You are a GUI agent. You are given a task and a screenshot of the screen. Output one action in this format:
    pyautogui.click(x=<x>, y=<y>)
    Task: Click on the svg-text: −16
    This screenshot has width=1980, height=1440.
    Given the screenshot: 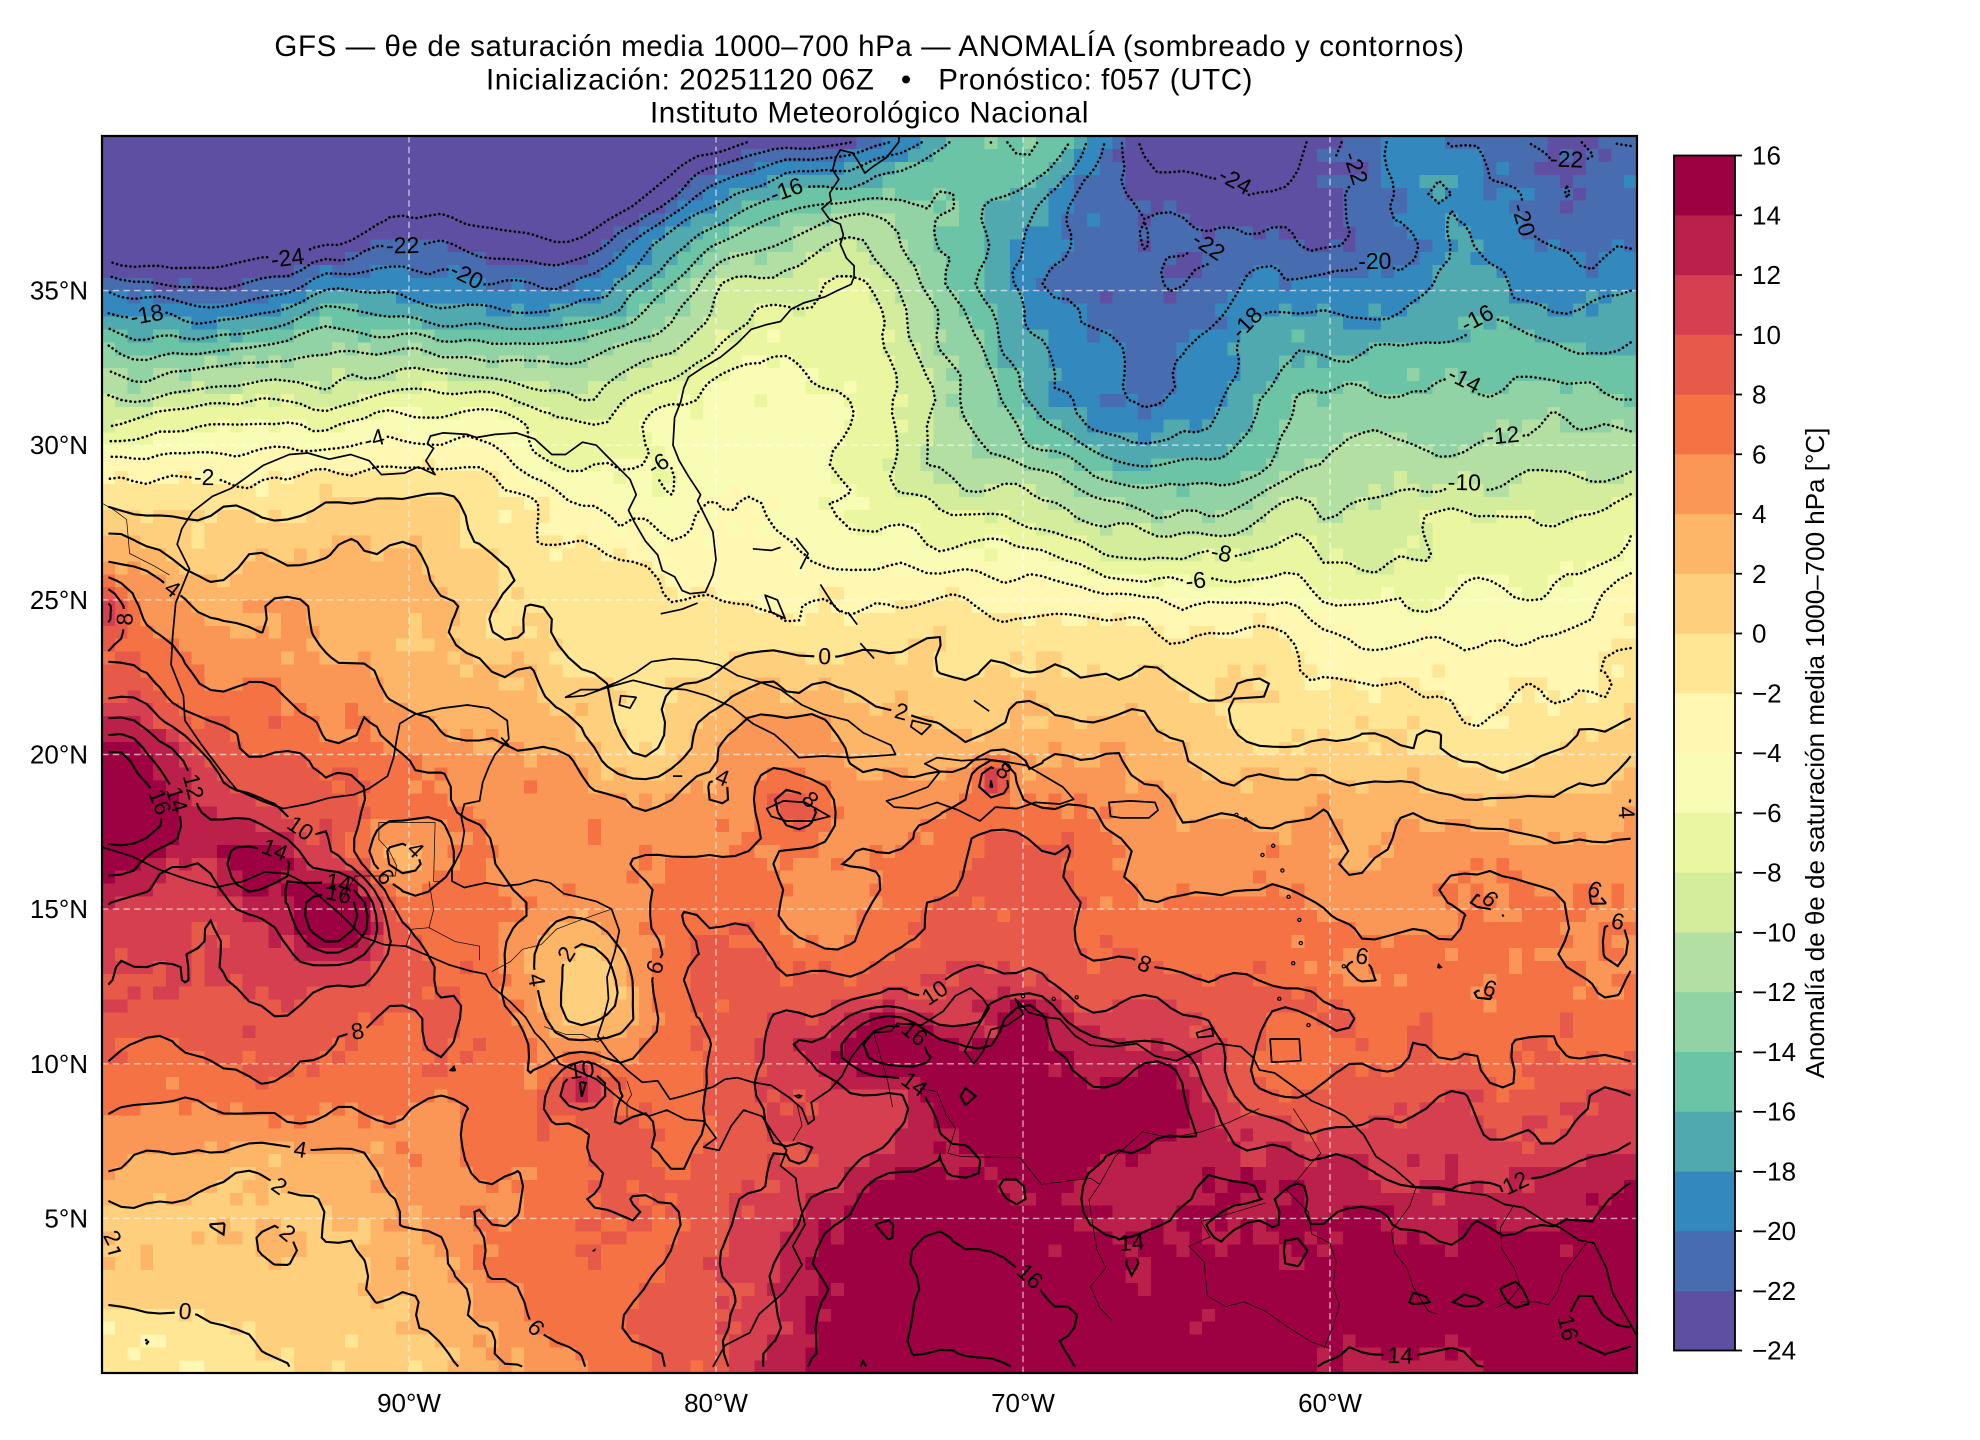 What is the action you would take?
    pyautogui.click(x=1774, y=1112)
    